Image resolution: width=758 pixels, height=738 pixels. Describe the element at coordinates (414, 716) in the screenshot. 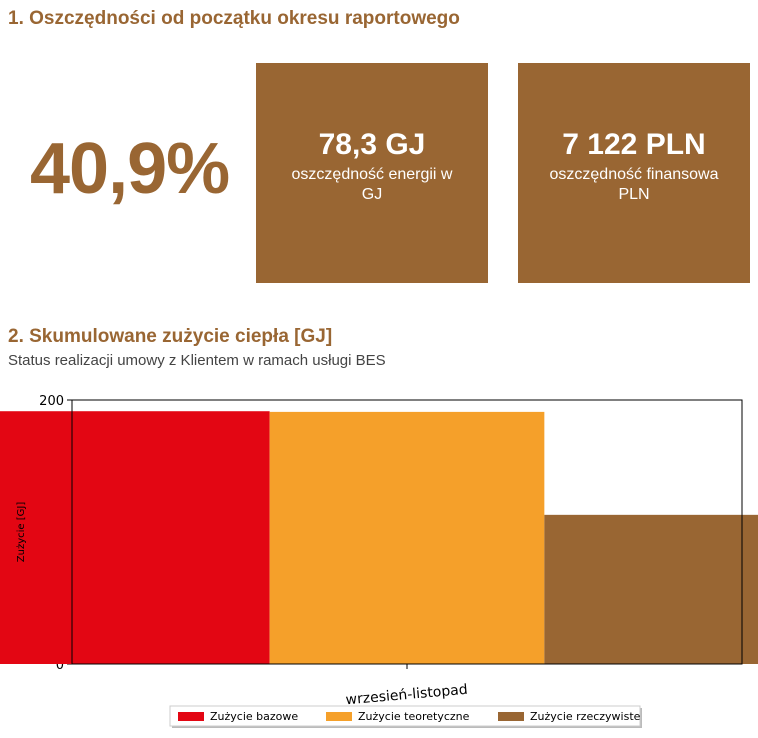

I see `legend-item-label: Zużycie teoretyczne` at that location.